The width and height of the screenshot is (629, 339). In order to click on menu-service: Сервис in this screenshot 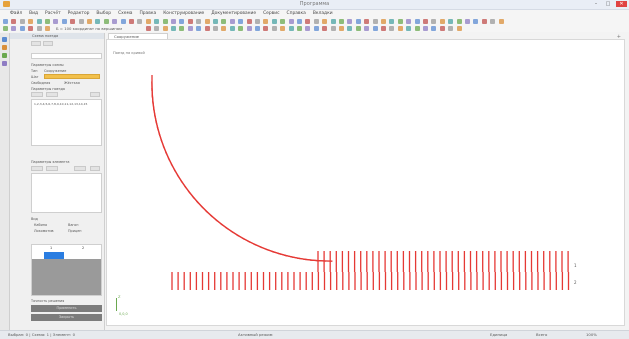, I will do `click(271, 13)`.